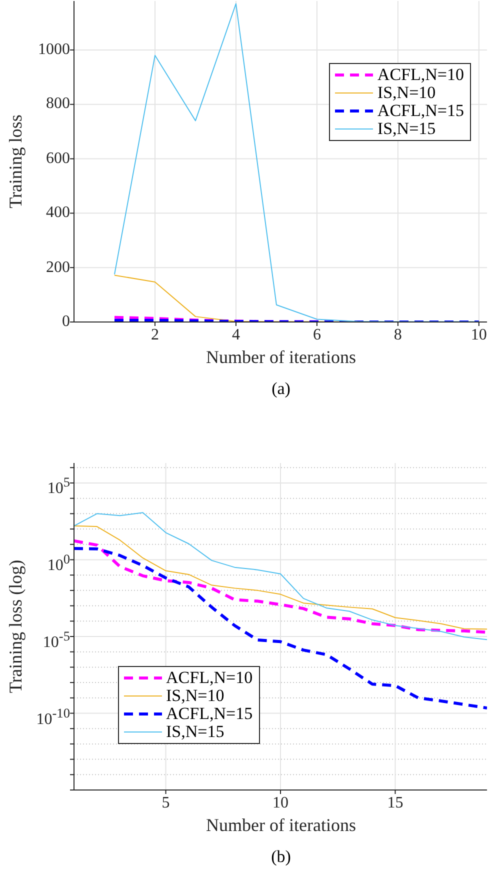  I want to click on y-tick-label: 10$^{-10}$, so click(53, 716).